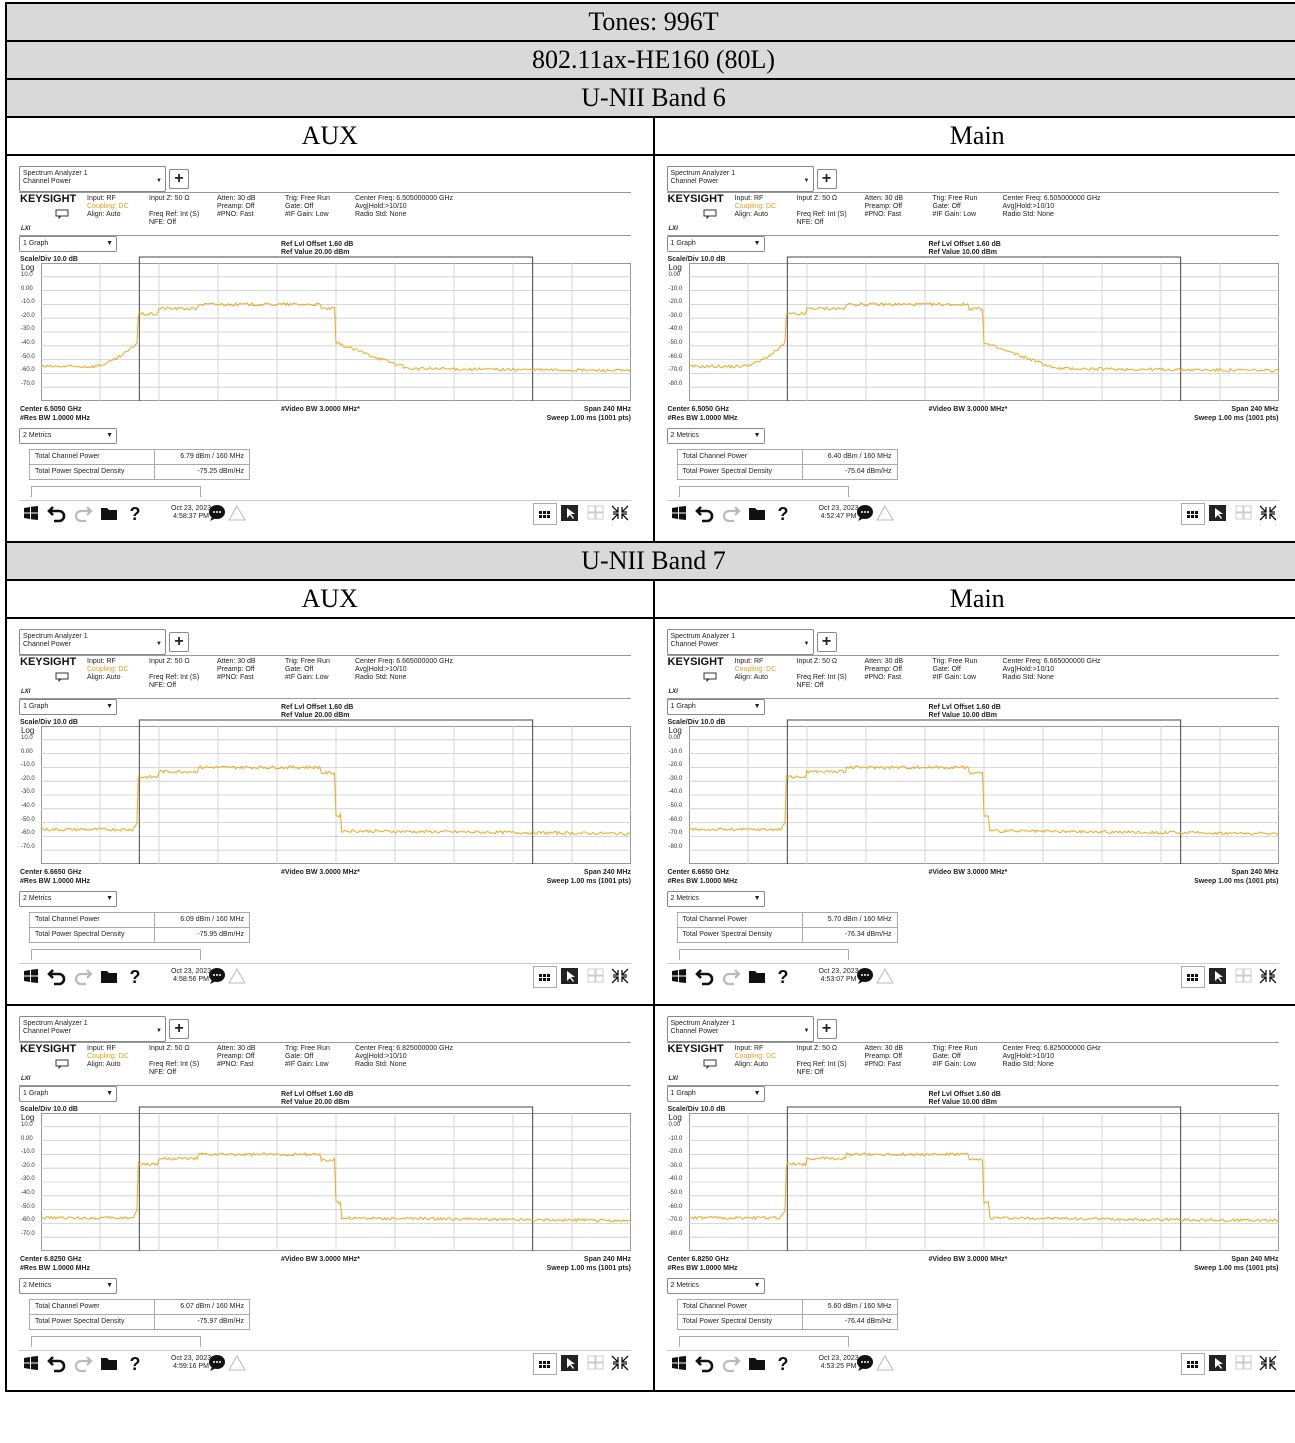 The image size is (1295, 1443). What do you see at coordinates (217, 1363) in the screenshot?
I see `message-icon` at bounding box center [217, 1363].